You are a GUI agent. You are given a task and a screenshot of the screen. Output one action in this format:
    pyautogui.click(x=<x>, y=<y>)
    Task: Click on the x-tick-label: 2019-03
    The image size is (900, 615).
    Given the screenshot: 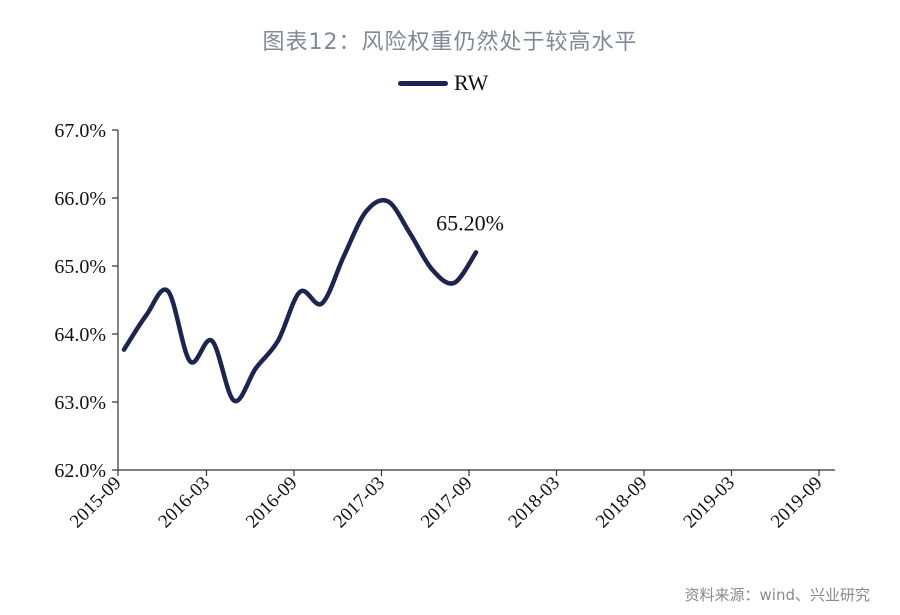 What is the action you would take?
    pyautogui.click(x=709, y=503)
    